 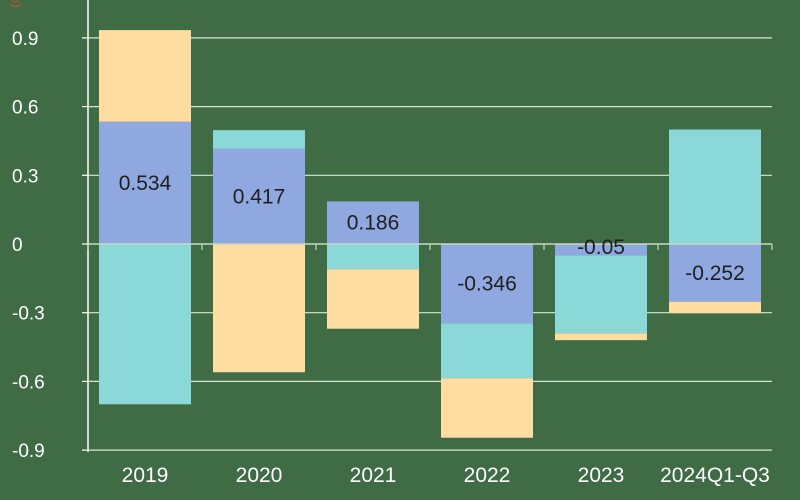 What do you see at coordinates (28, 314) in the screenshot?
I see `y-tick-label: -0.3` at bounding box center [28, 314].